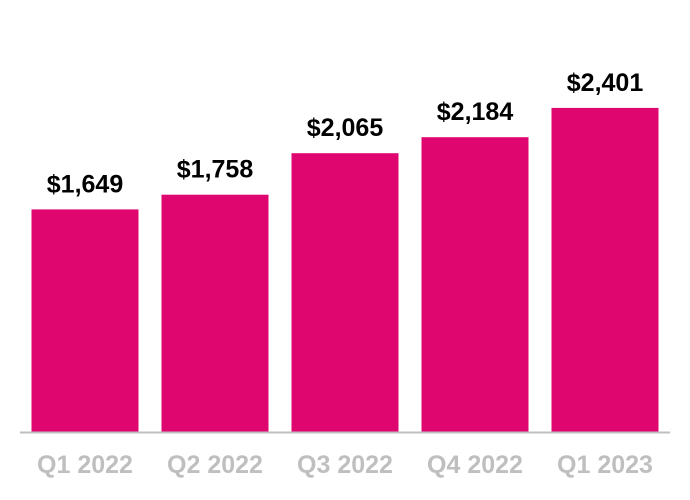  What do you see at coordinates (85, 465) in the screenshot?
I see `x-tick-label: Q1 2022` at bounding box center [85, 465].